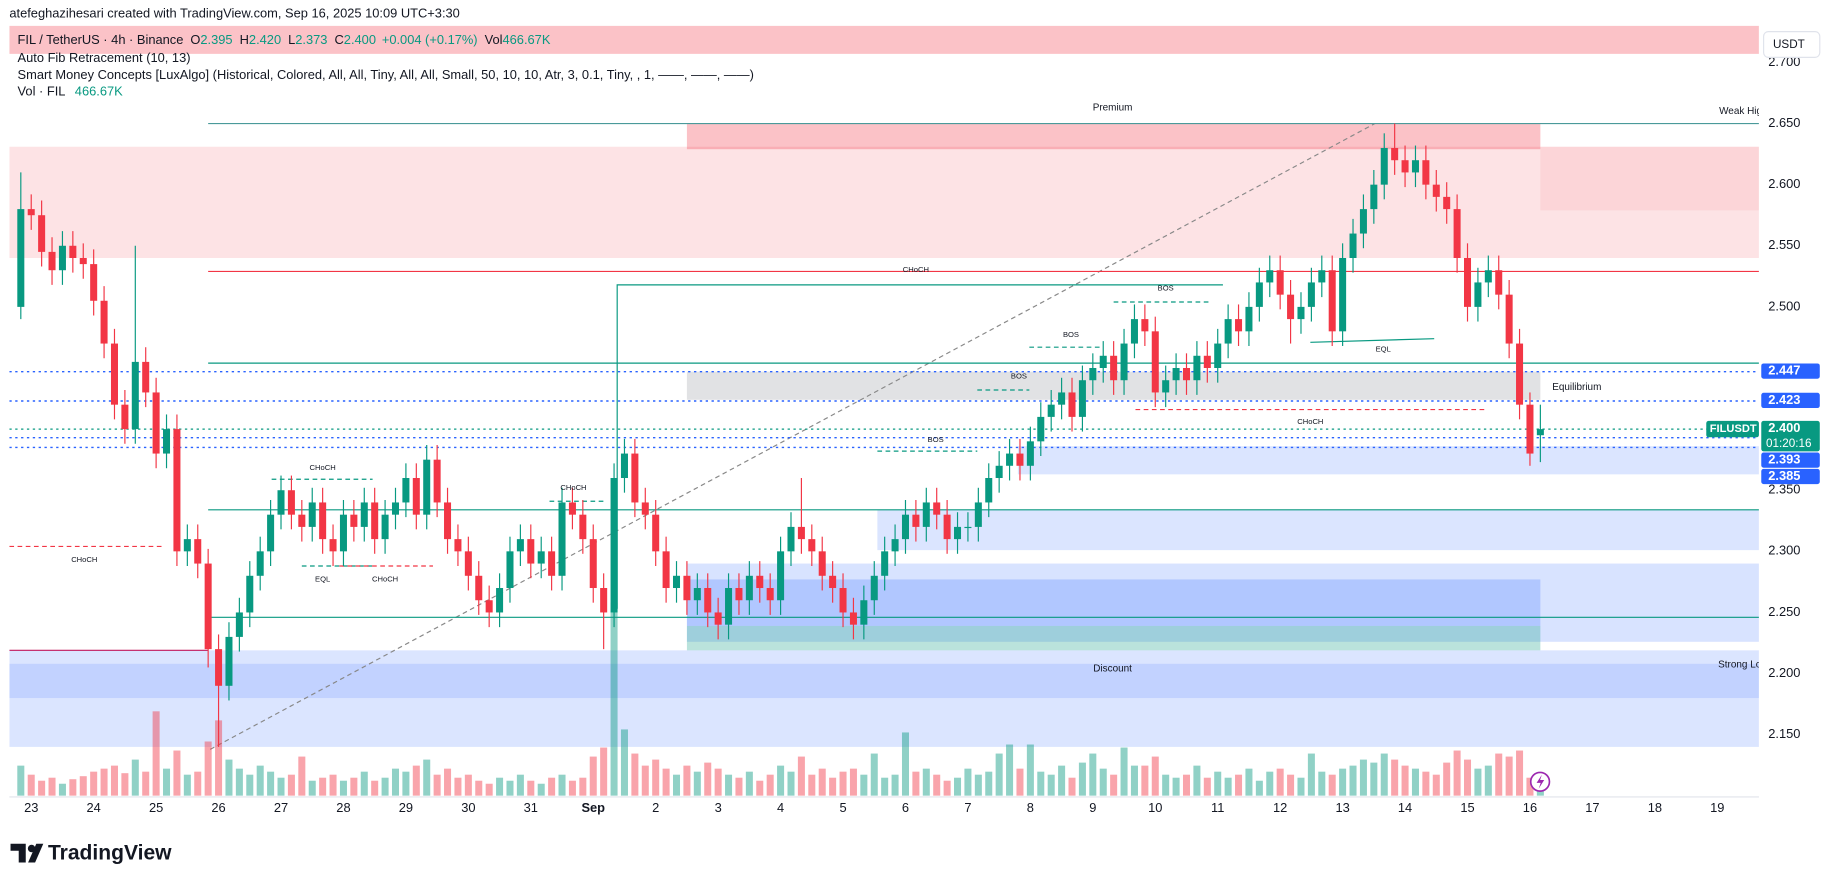  Describe the element at coordinates (1019, 376) in the screenshot. I see `annotation: BOS` at that location.